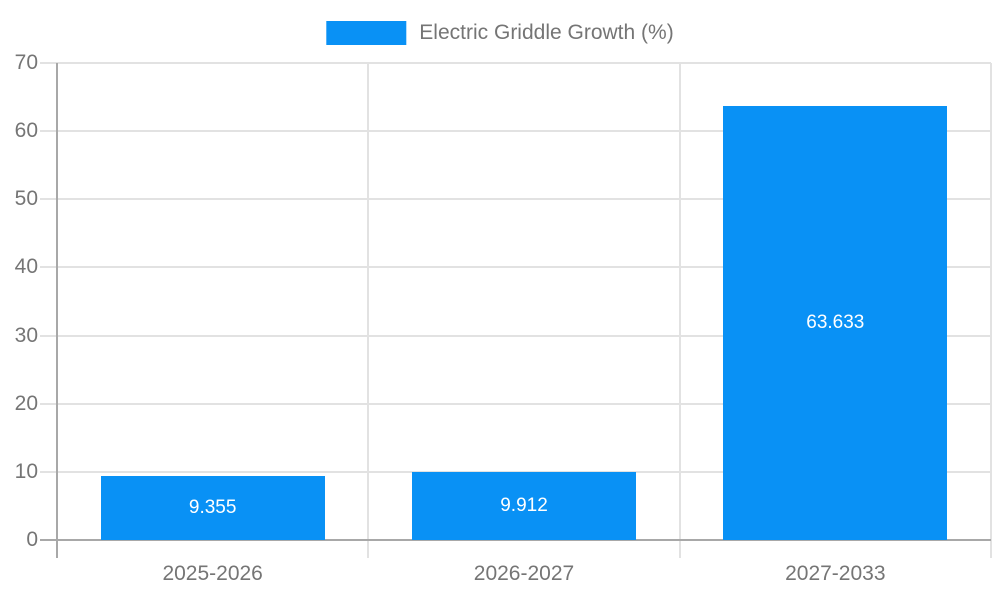  Describe the element at coordinates (26, 471) in the screenshot. I see `y-tick-label: 10` at that location.